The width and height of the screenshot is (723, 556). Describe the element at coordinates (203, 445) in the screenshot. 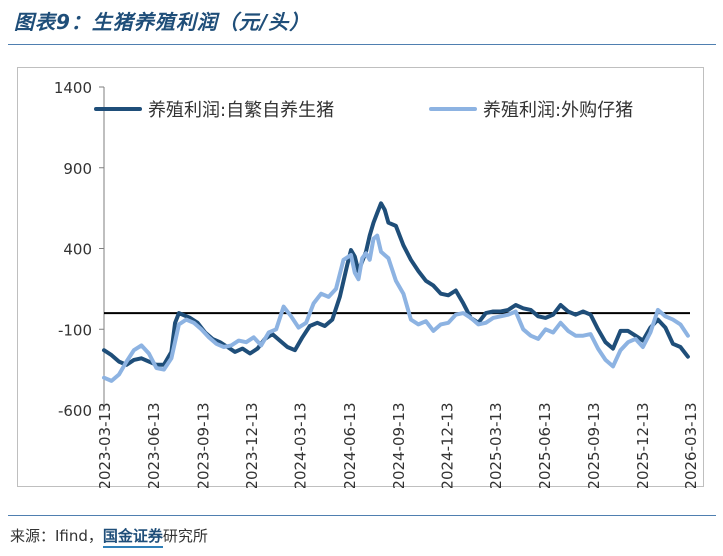

I see `x-tick-label: 2023-09-13` at that location.